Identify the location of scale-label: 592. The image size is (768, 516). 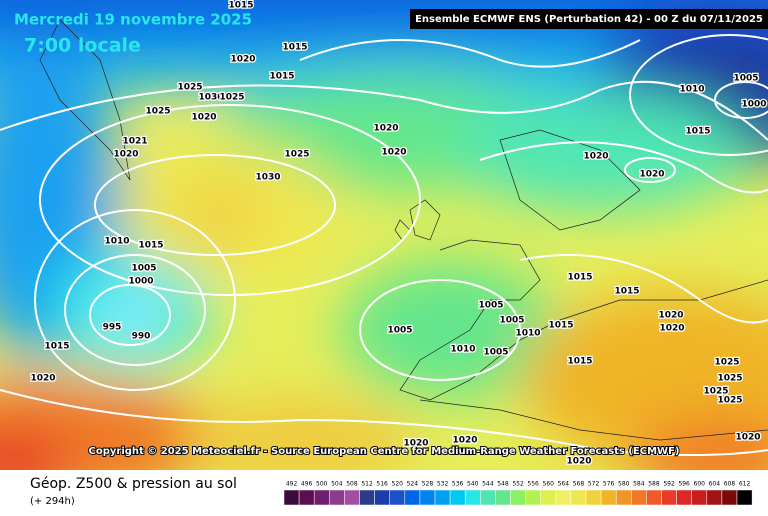
(669, 484).